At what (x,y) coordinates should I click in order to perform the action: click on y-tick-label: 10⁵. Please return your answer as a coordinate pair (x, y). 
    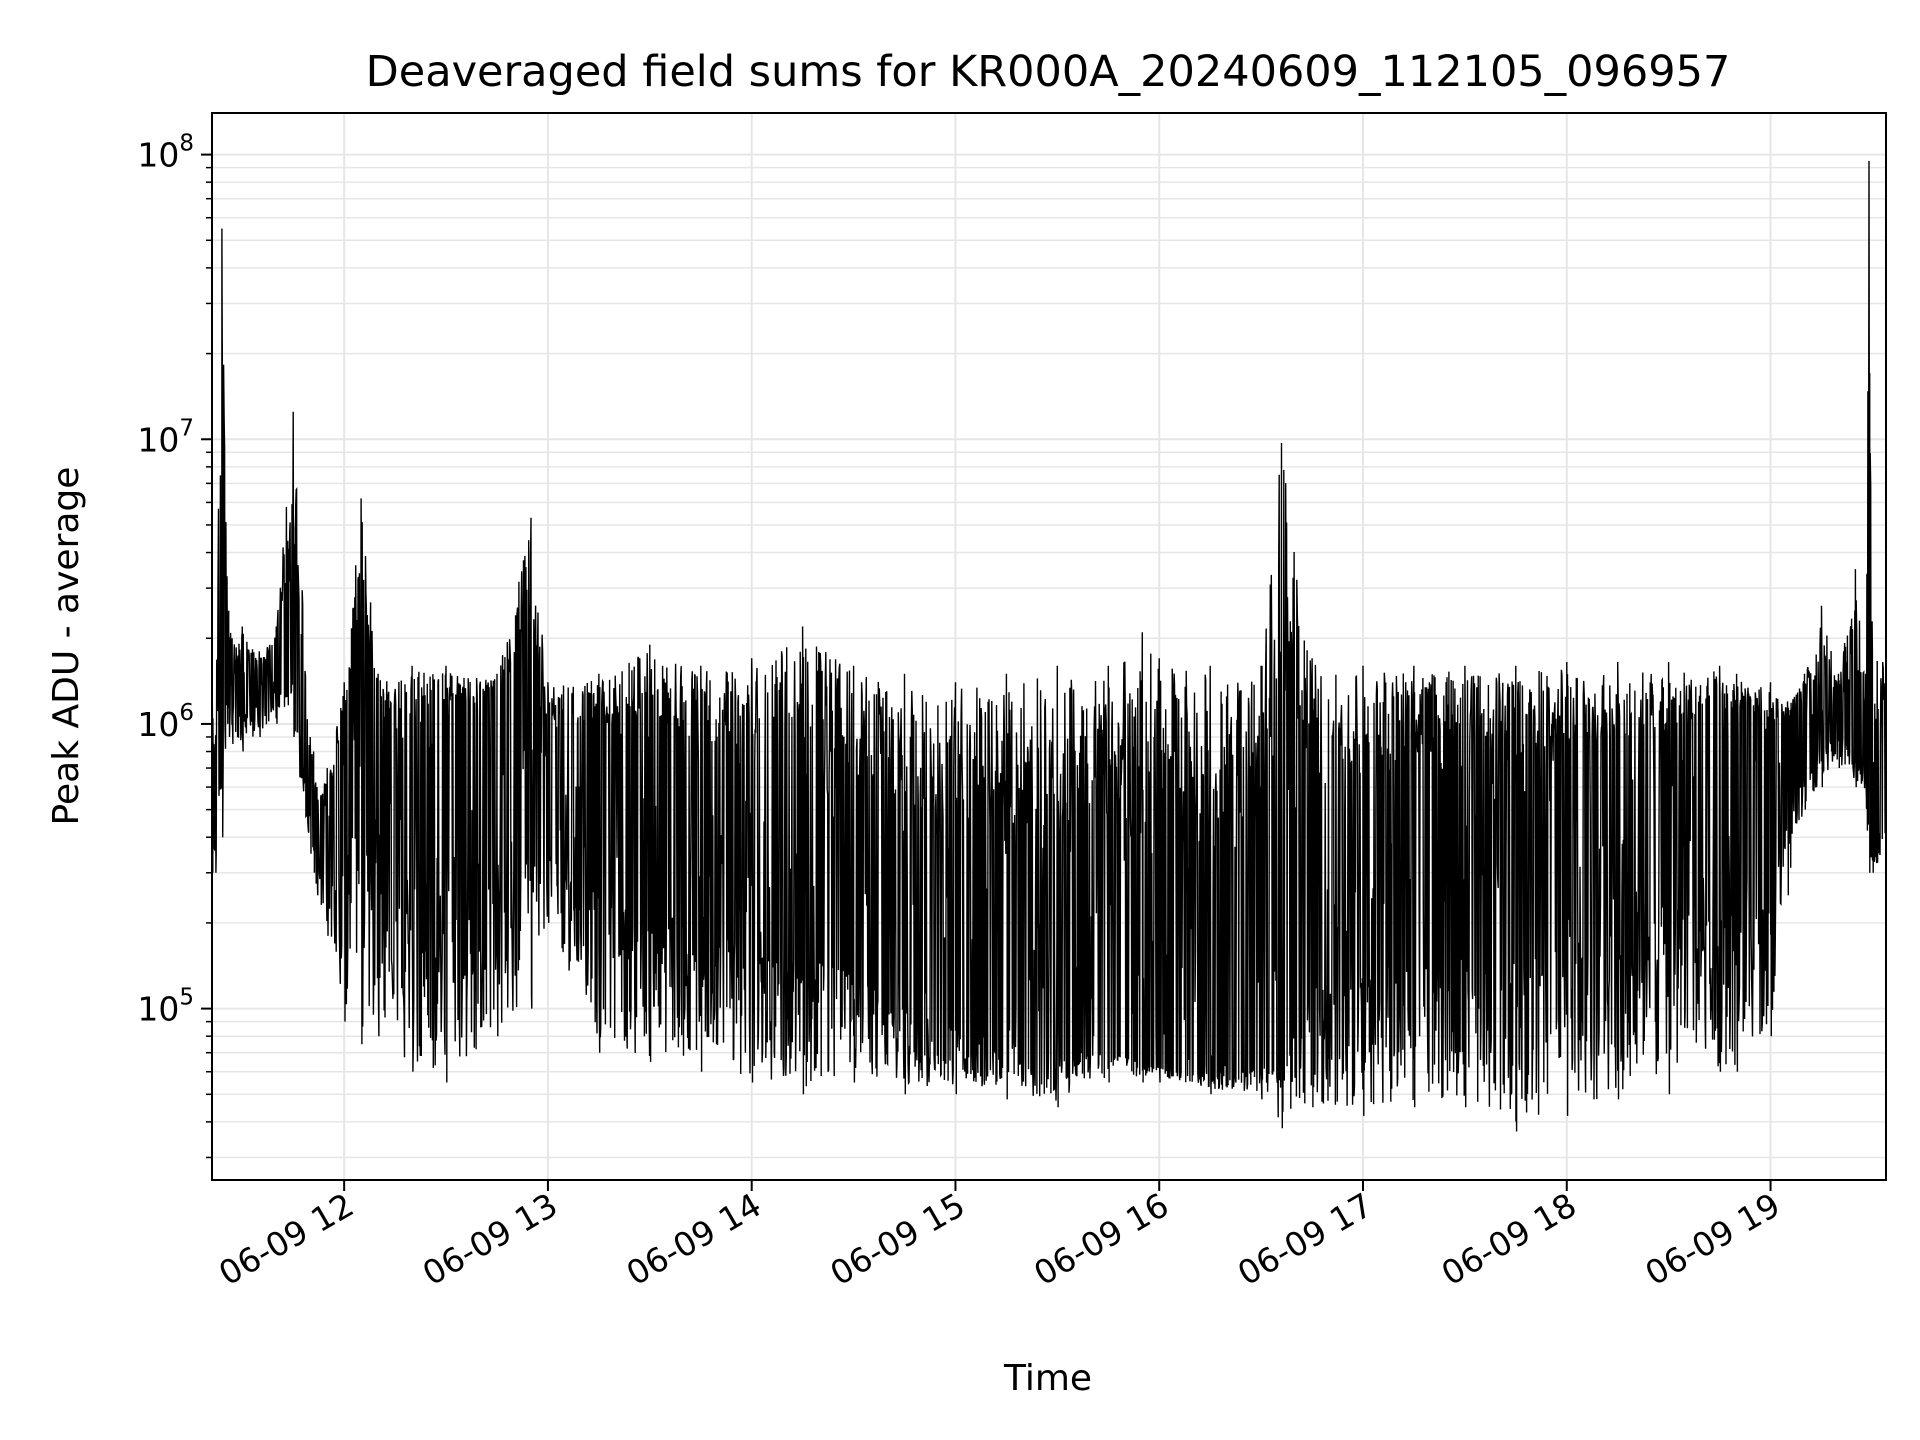
    Looking at the image, I should click on (165, 1007).